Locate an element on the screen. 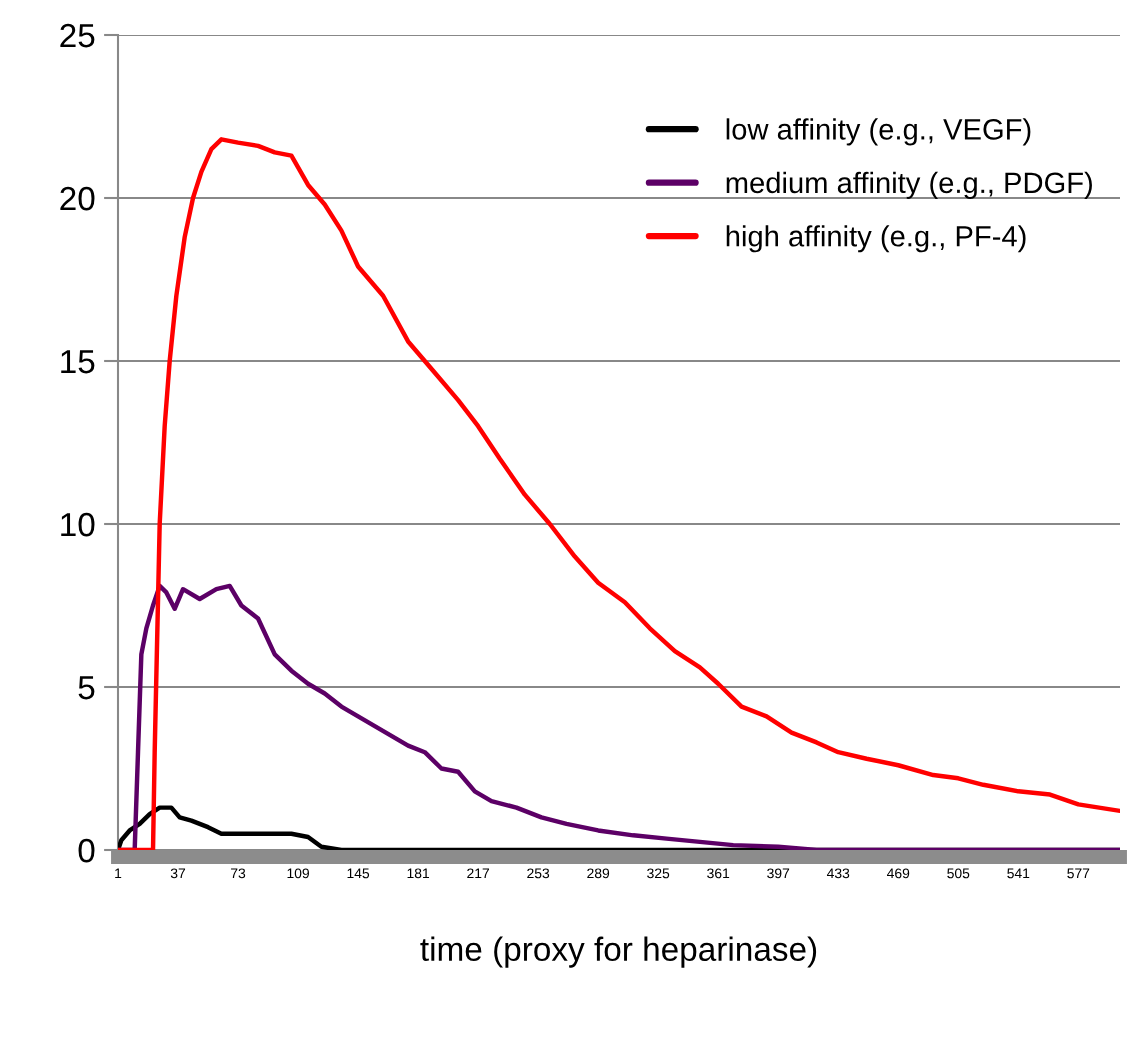 The width and height of the screenshot is (1141, 1063). x-tick-label: 325 is located at coordinates (658, 873).